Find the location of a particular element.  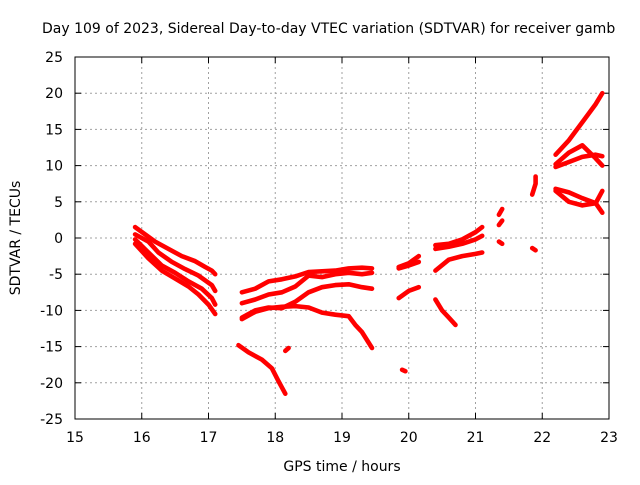

x-tick-label: 19 is located at coordinates (342, 438).